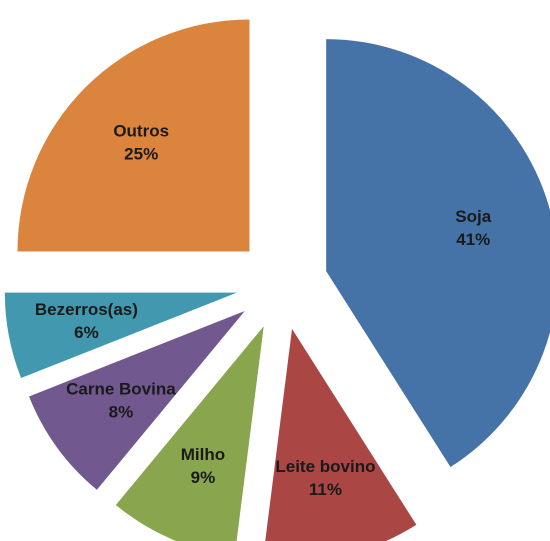 The width and height of the screenshot is (550, 541). Describe the element at coordinates (141, 131) in the screenshot. I see `slice-label: Outros` at that location.